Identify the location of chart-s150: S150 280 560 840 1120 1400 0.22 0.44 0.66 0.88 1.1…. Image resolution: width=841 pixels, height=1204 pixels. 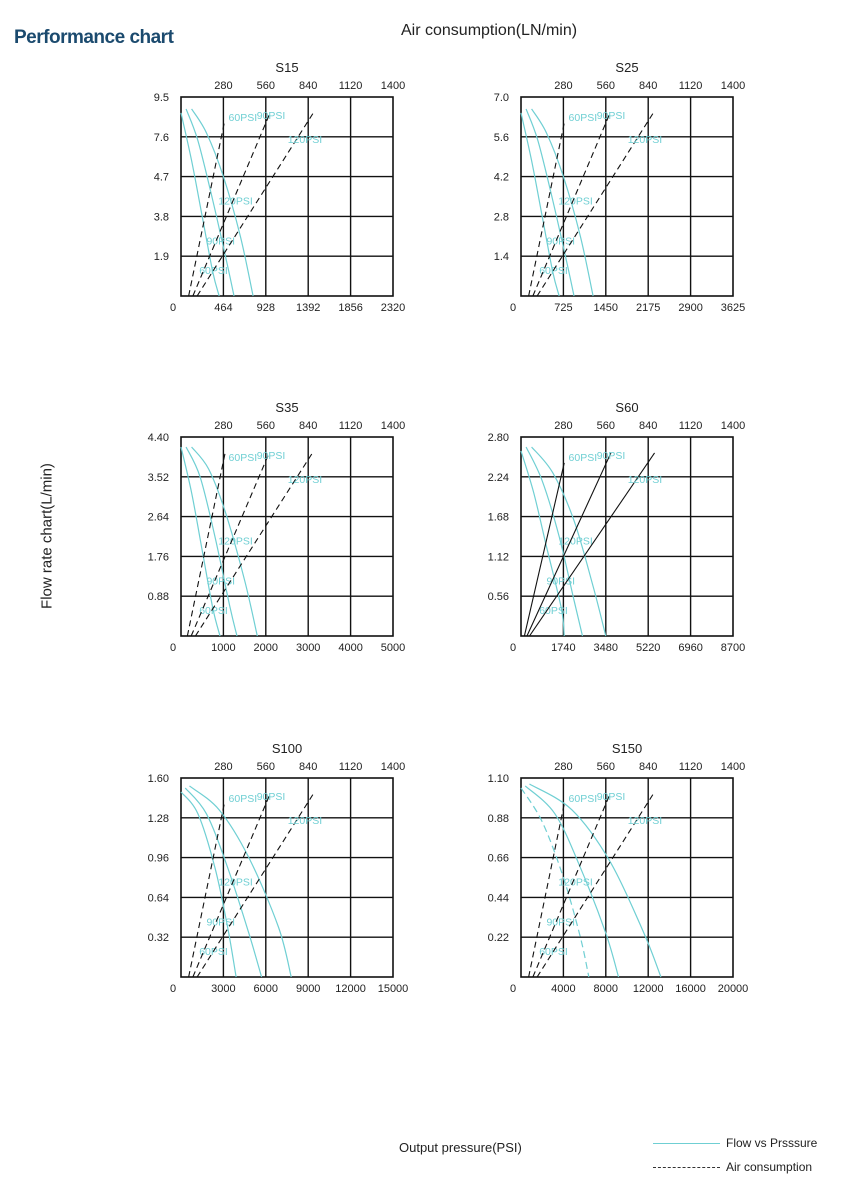
(618, 868).